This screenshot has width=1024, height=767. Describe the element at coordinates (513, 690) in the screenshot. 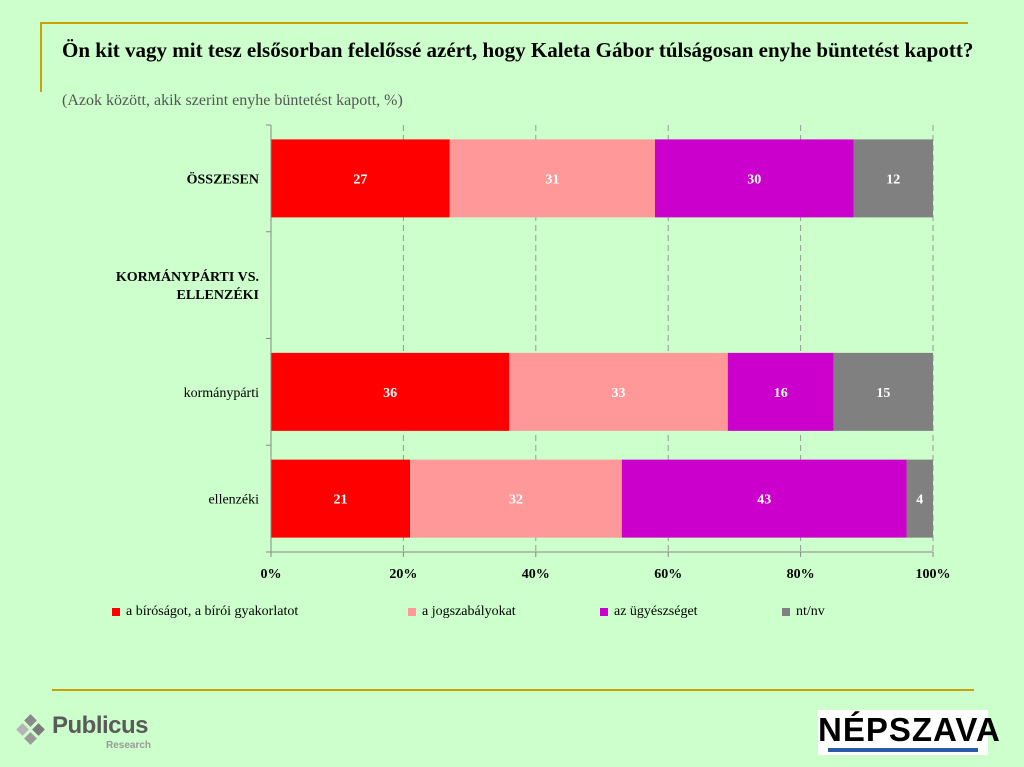

I see `bottom-rule` at that location.